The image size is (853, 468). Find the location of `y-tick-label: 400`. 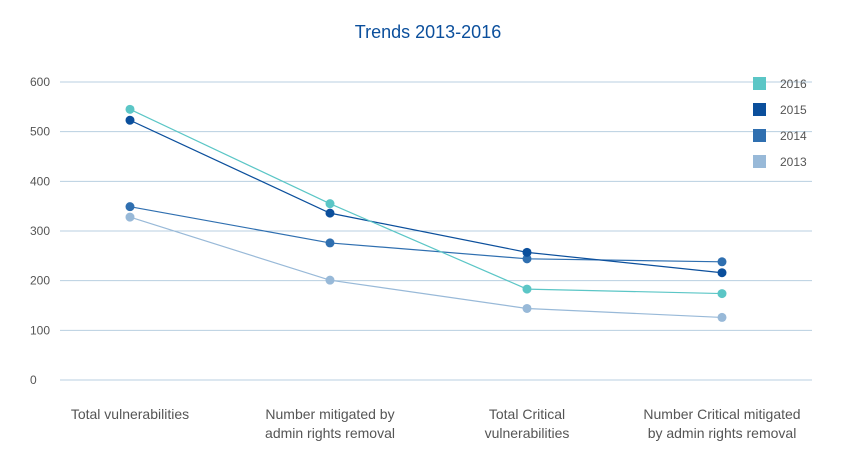

y-tick-label: 400 is located at coordinates (40, 181).